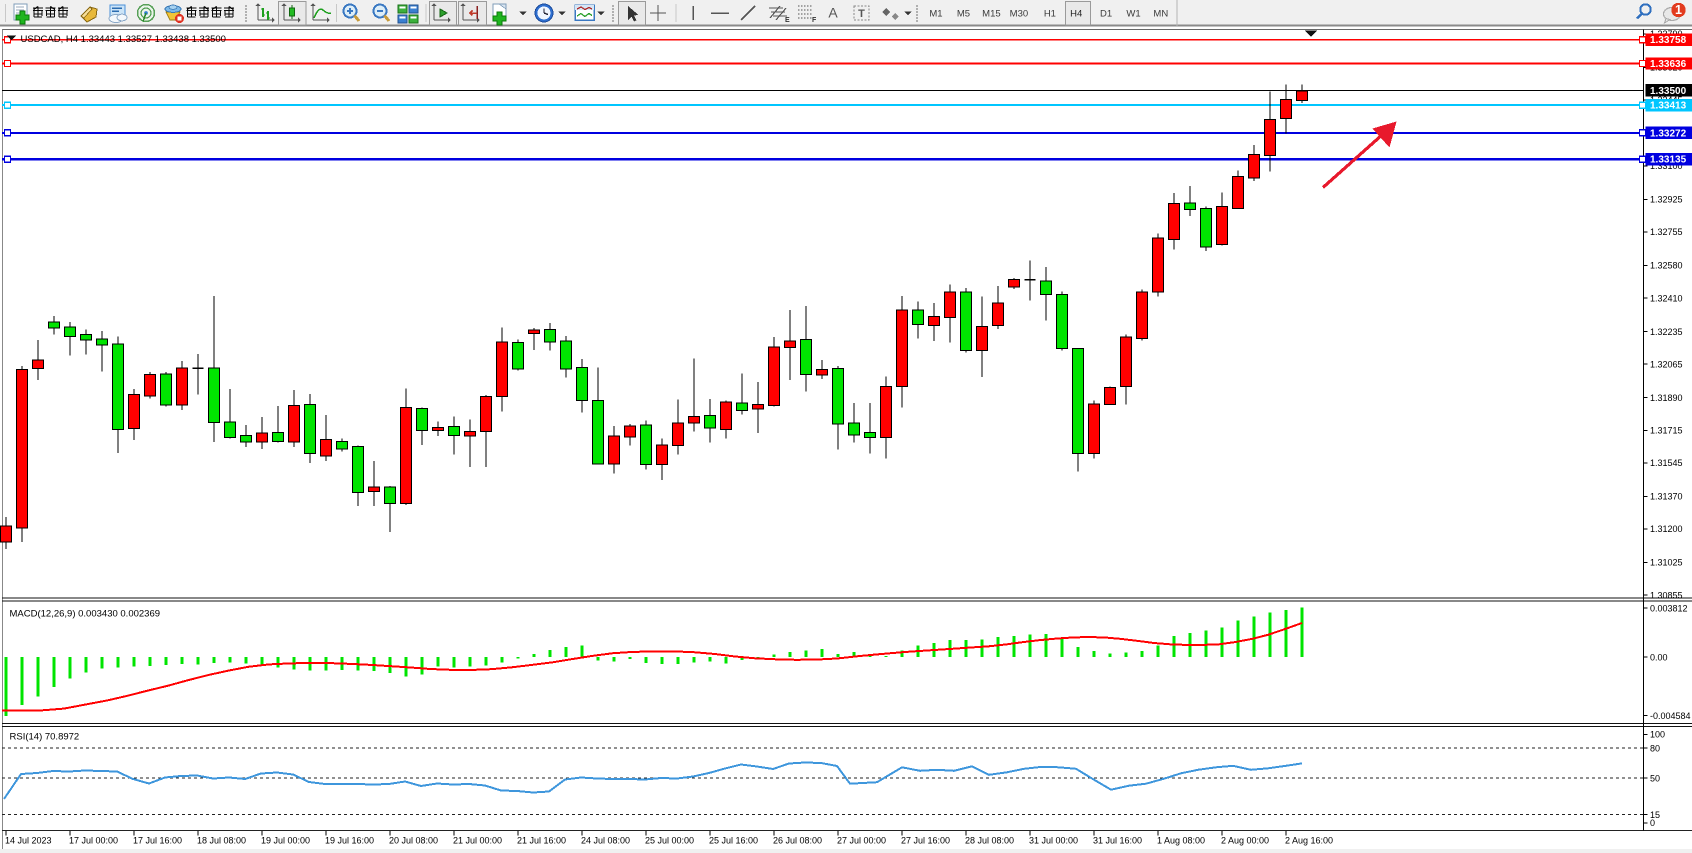 The width and height of the screenshot is (1692, 853). I want to click on svg-text: 2 Aug 00:00, so click(1245, 841).